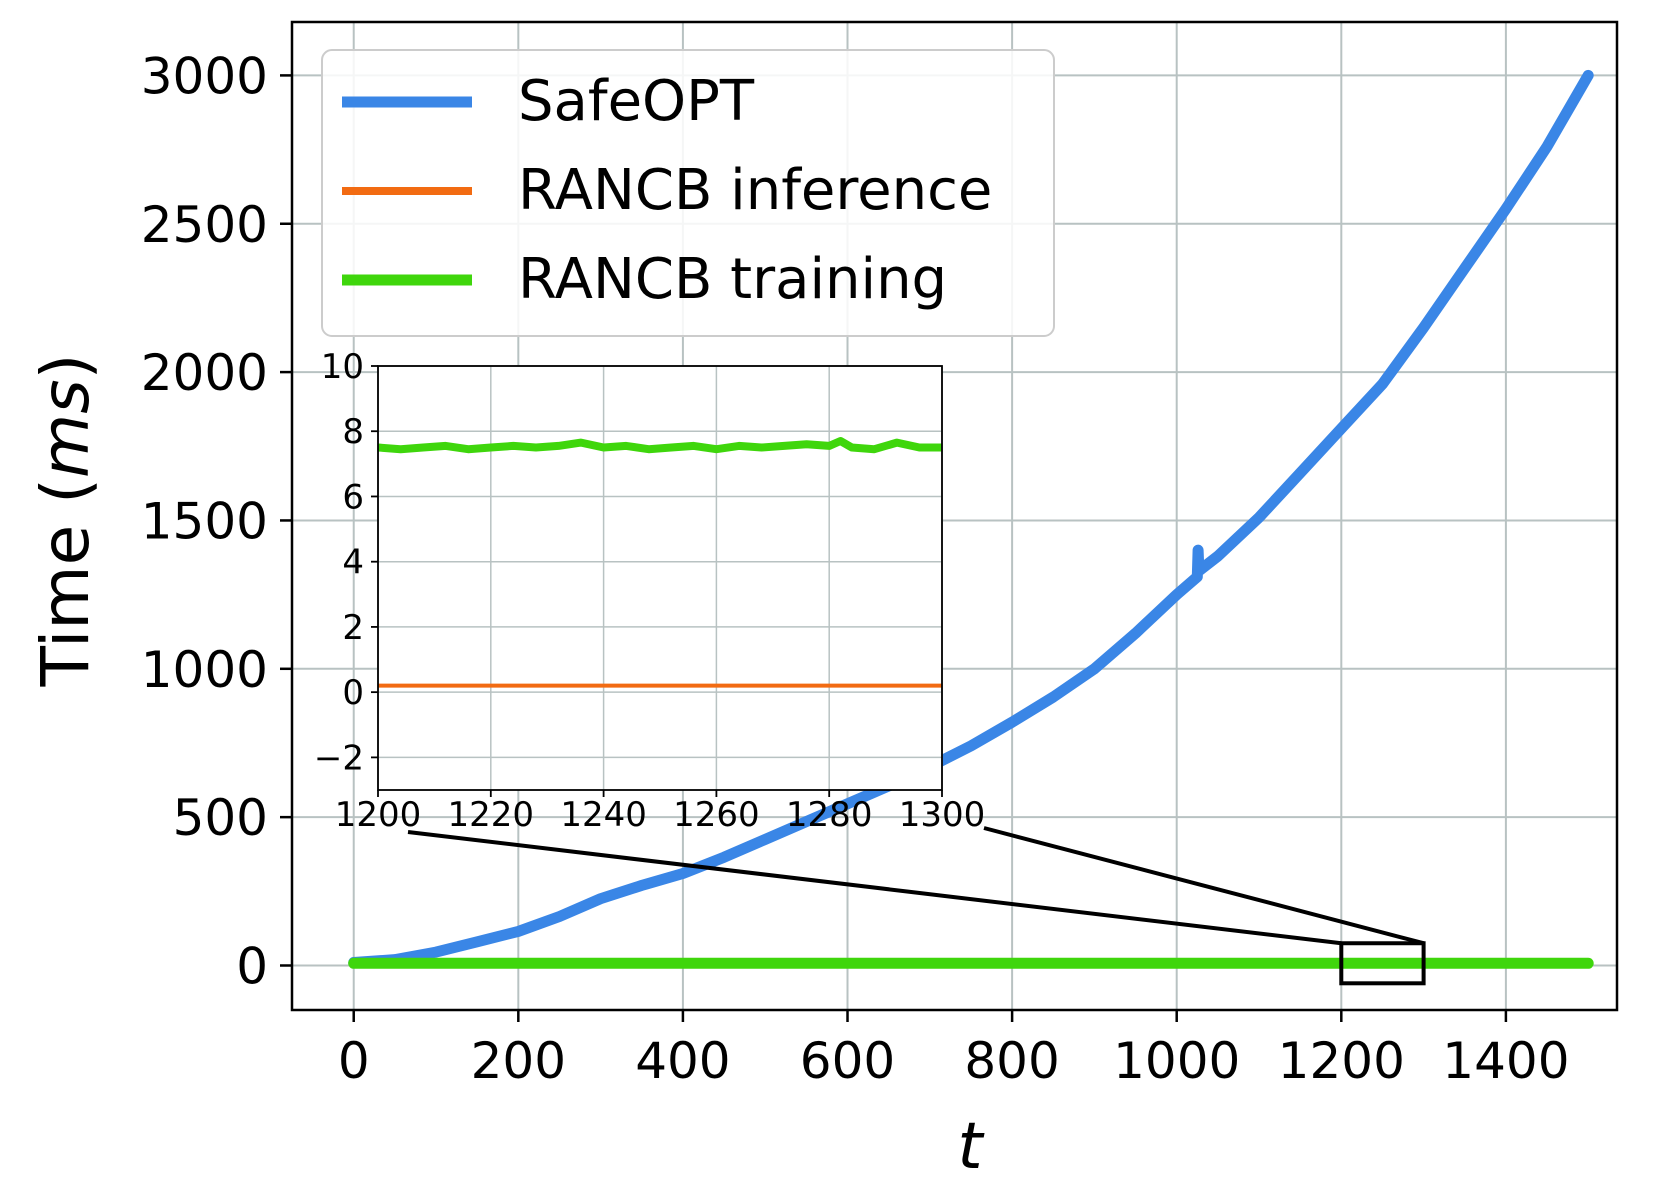 The image size is (1660, 1202). I want to click on inset-x-tick-label: 1300, so click(942, 815).